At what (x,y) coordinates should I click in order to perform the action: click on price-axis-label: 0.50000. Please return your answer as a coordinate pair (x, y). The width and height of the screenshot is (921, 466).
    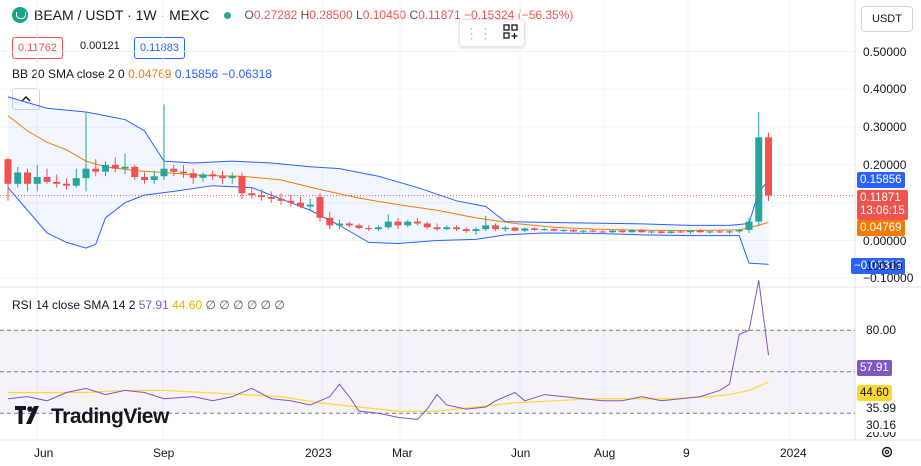
    Looking at the image, I should click on (885, 51).